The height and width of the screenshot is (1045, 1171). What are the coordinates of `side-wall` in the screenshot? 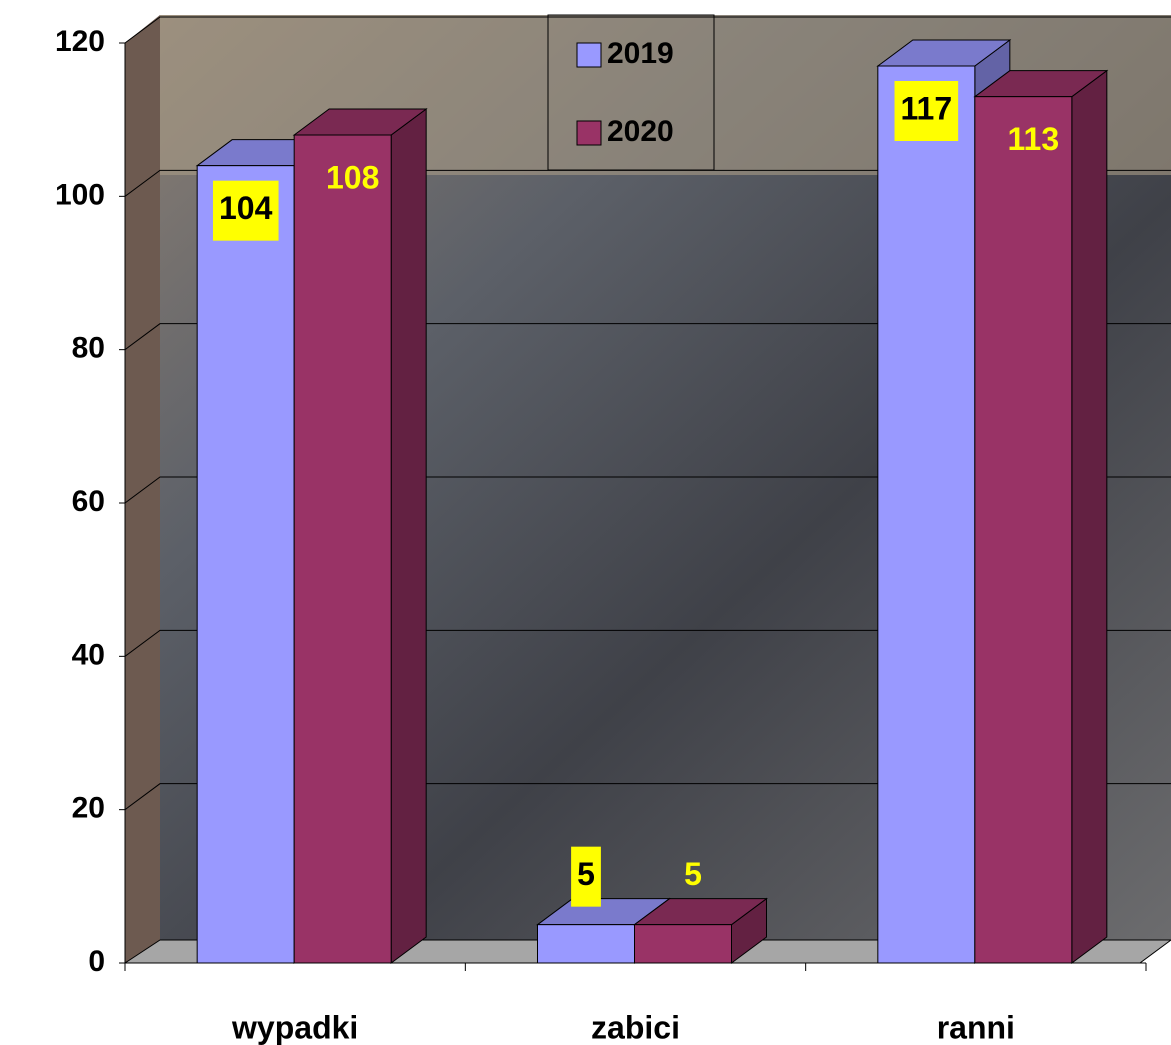 It's located at (142, 489).